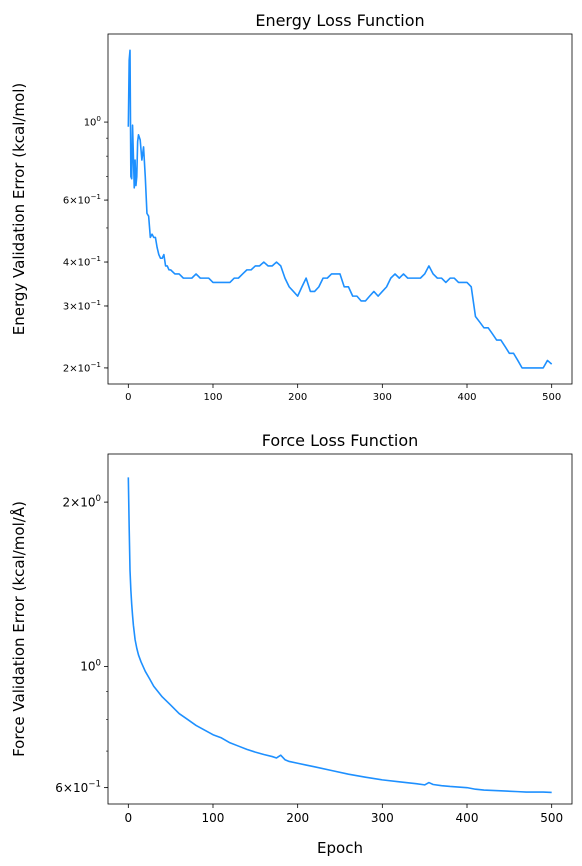 The image size is (582, 866). Describe the element at coordinates (70, 263) in the screenshot. I see `y-tick-mantissa: 4×` at that location.